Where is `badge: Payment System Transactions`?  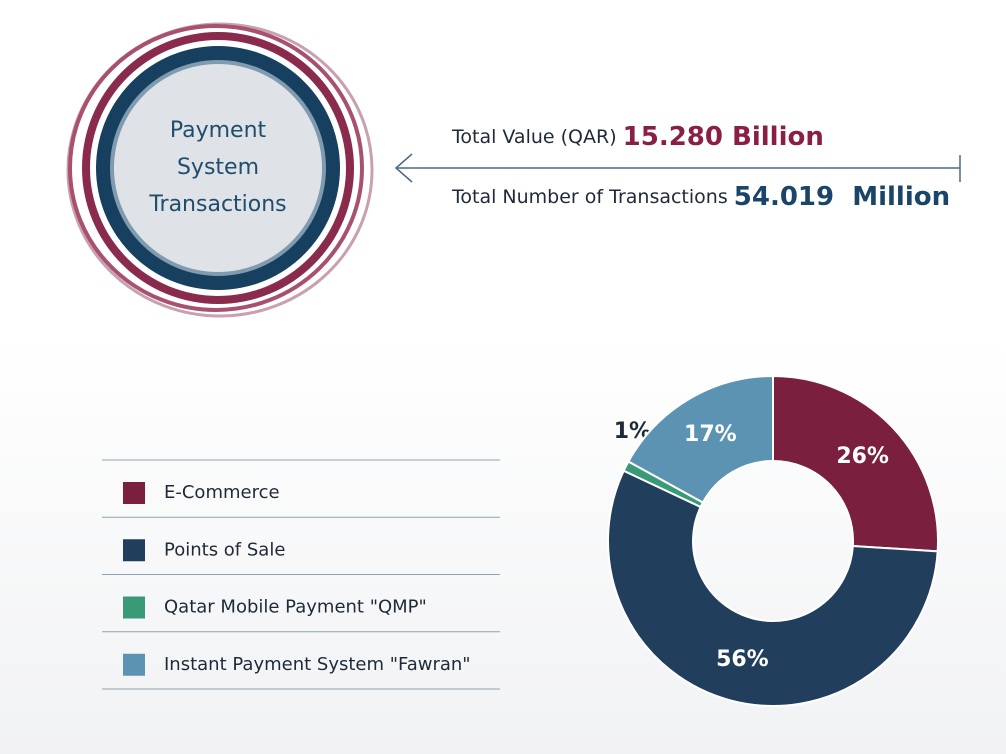
badge: Payment System Transactions is located at coordinates (220, 170).